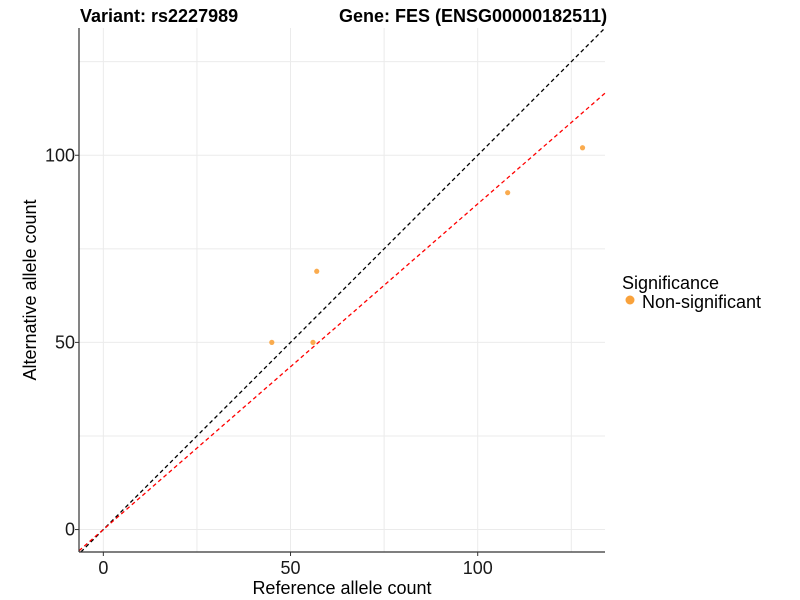 The height and width of the screenshot is (600, 800). Describe the element at coordinates (60, 155) in the screenshot. I see `y-tick-label: 100` at that location.